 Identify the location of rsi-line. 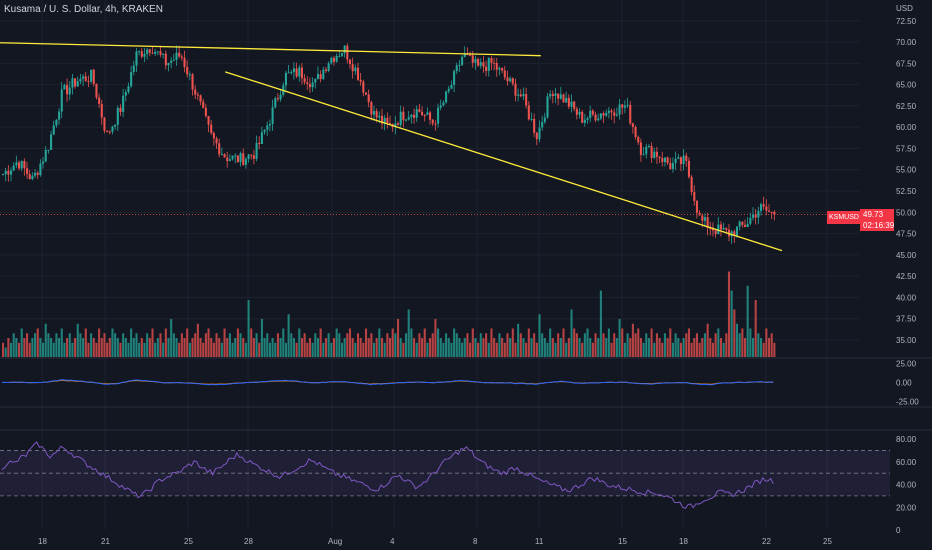
(387, 475).